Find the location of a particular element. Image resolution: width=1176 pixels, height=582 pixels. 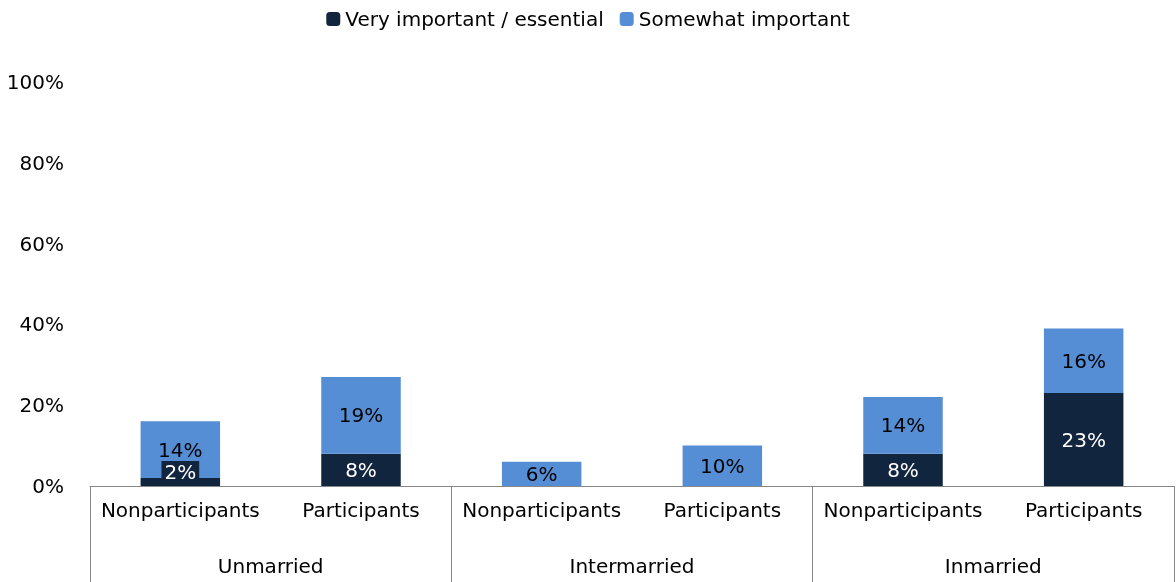

data-label: 10% is located at coordinates (722, 465).